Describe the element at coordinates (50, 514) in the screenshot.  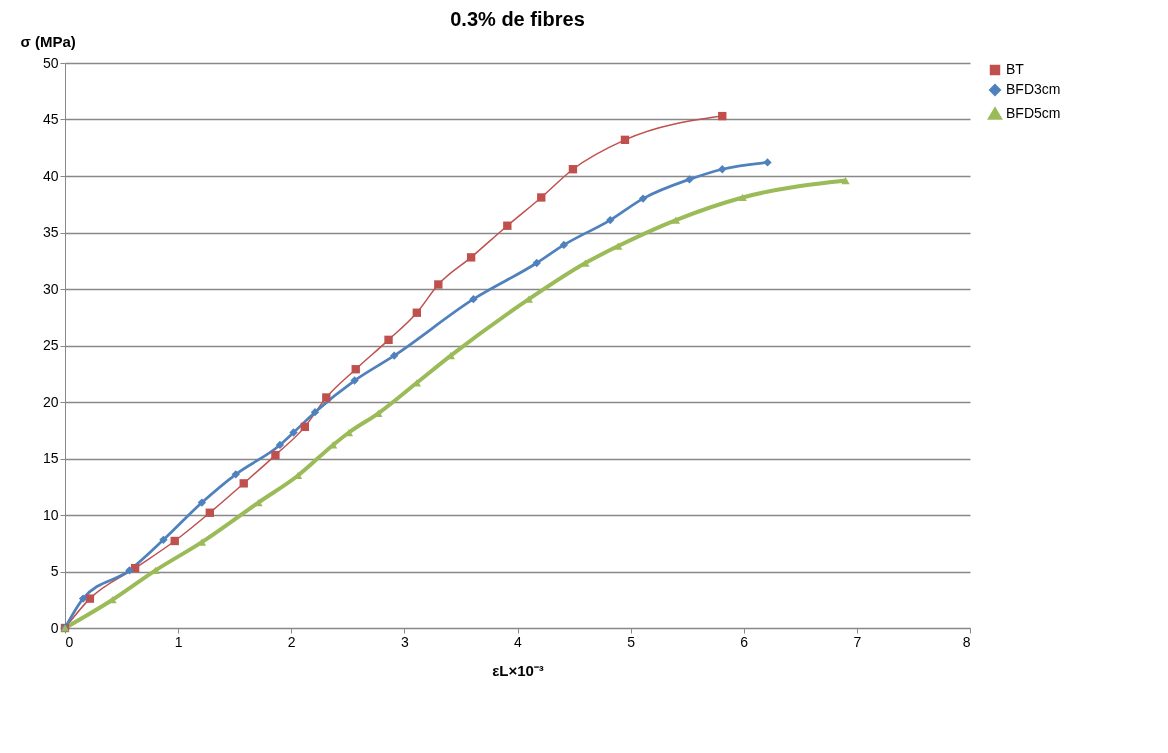
I see `y-tick-label: 10` at that location.